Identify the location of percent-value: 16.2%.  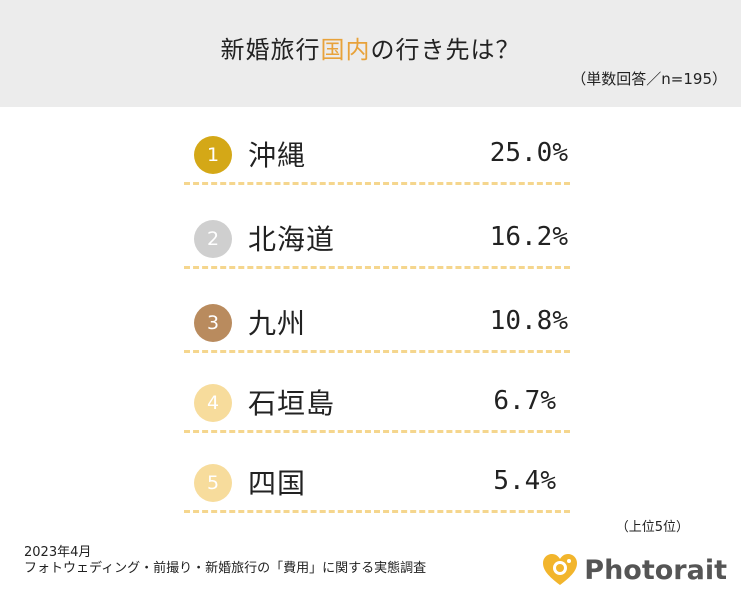
(528, 237).